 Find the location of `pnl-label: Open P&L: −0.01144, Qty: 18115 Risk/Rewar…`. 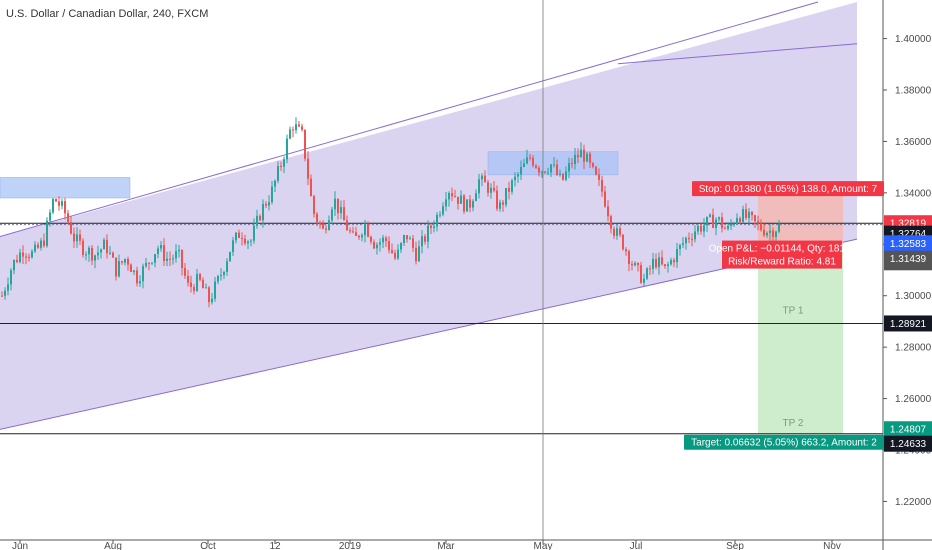

pnl-label: Open P&L: −0.01144, Qty: 18115 Risk/Rewar… is located at coordinates (782, 254).